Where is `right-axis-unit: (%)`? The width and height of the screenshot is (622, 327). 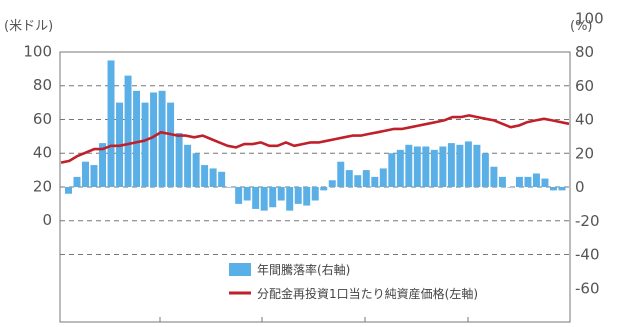 right-axis-unit: (%) is located at coordinates (581, 26).